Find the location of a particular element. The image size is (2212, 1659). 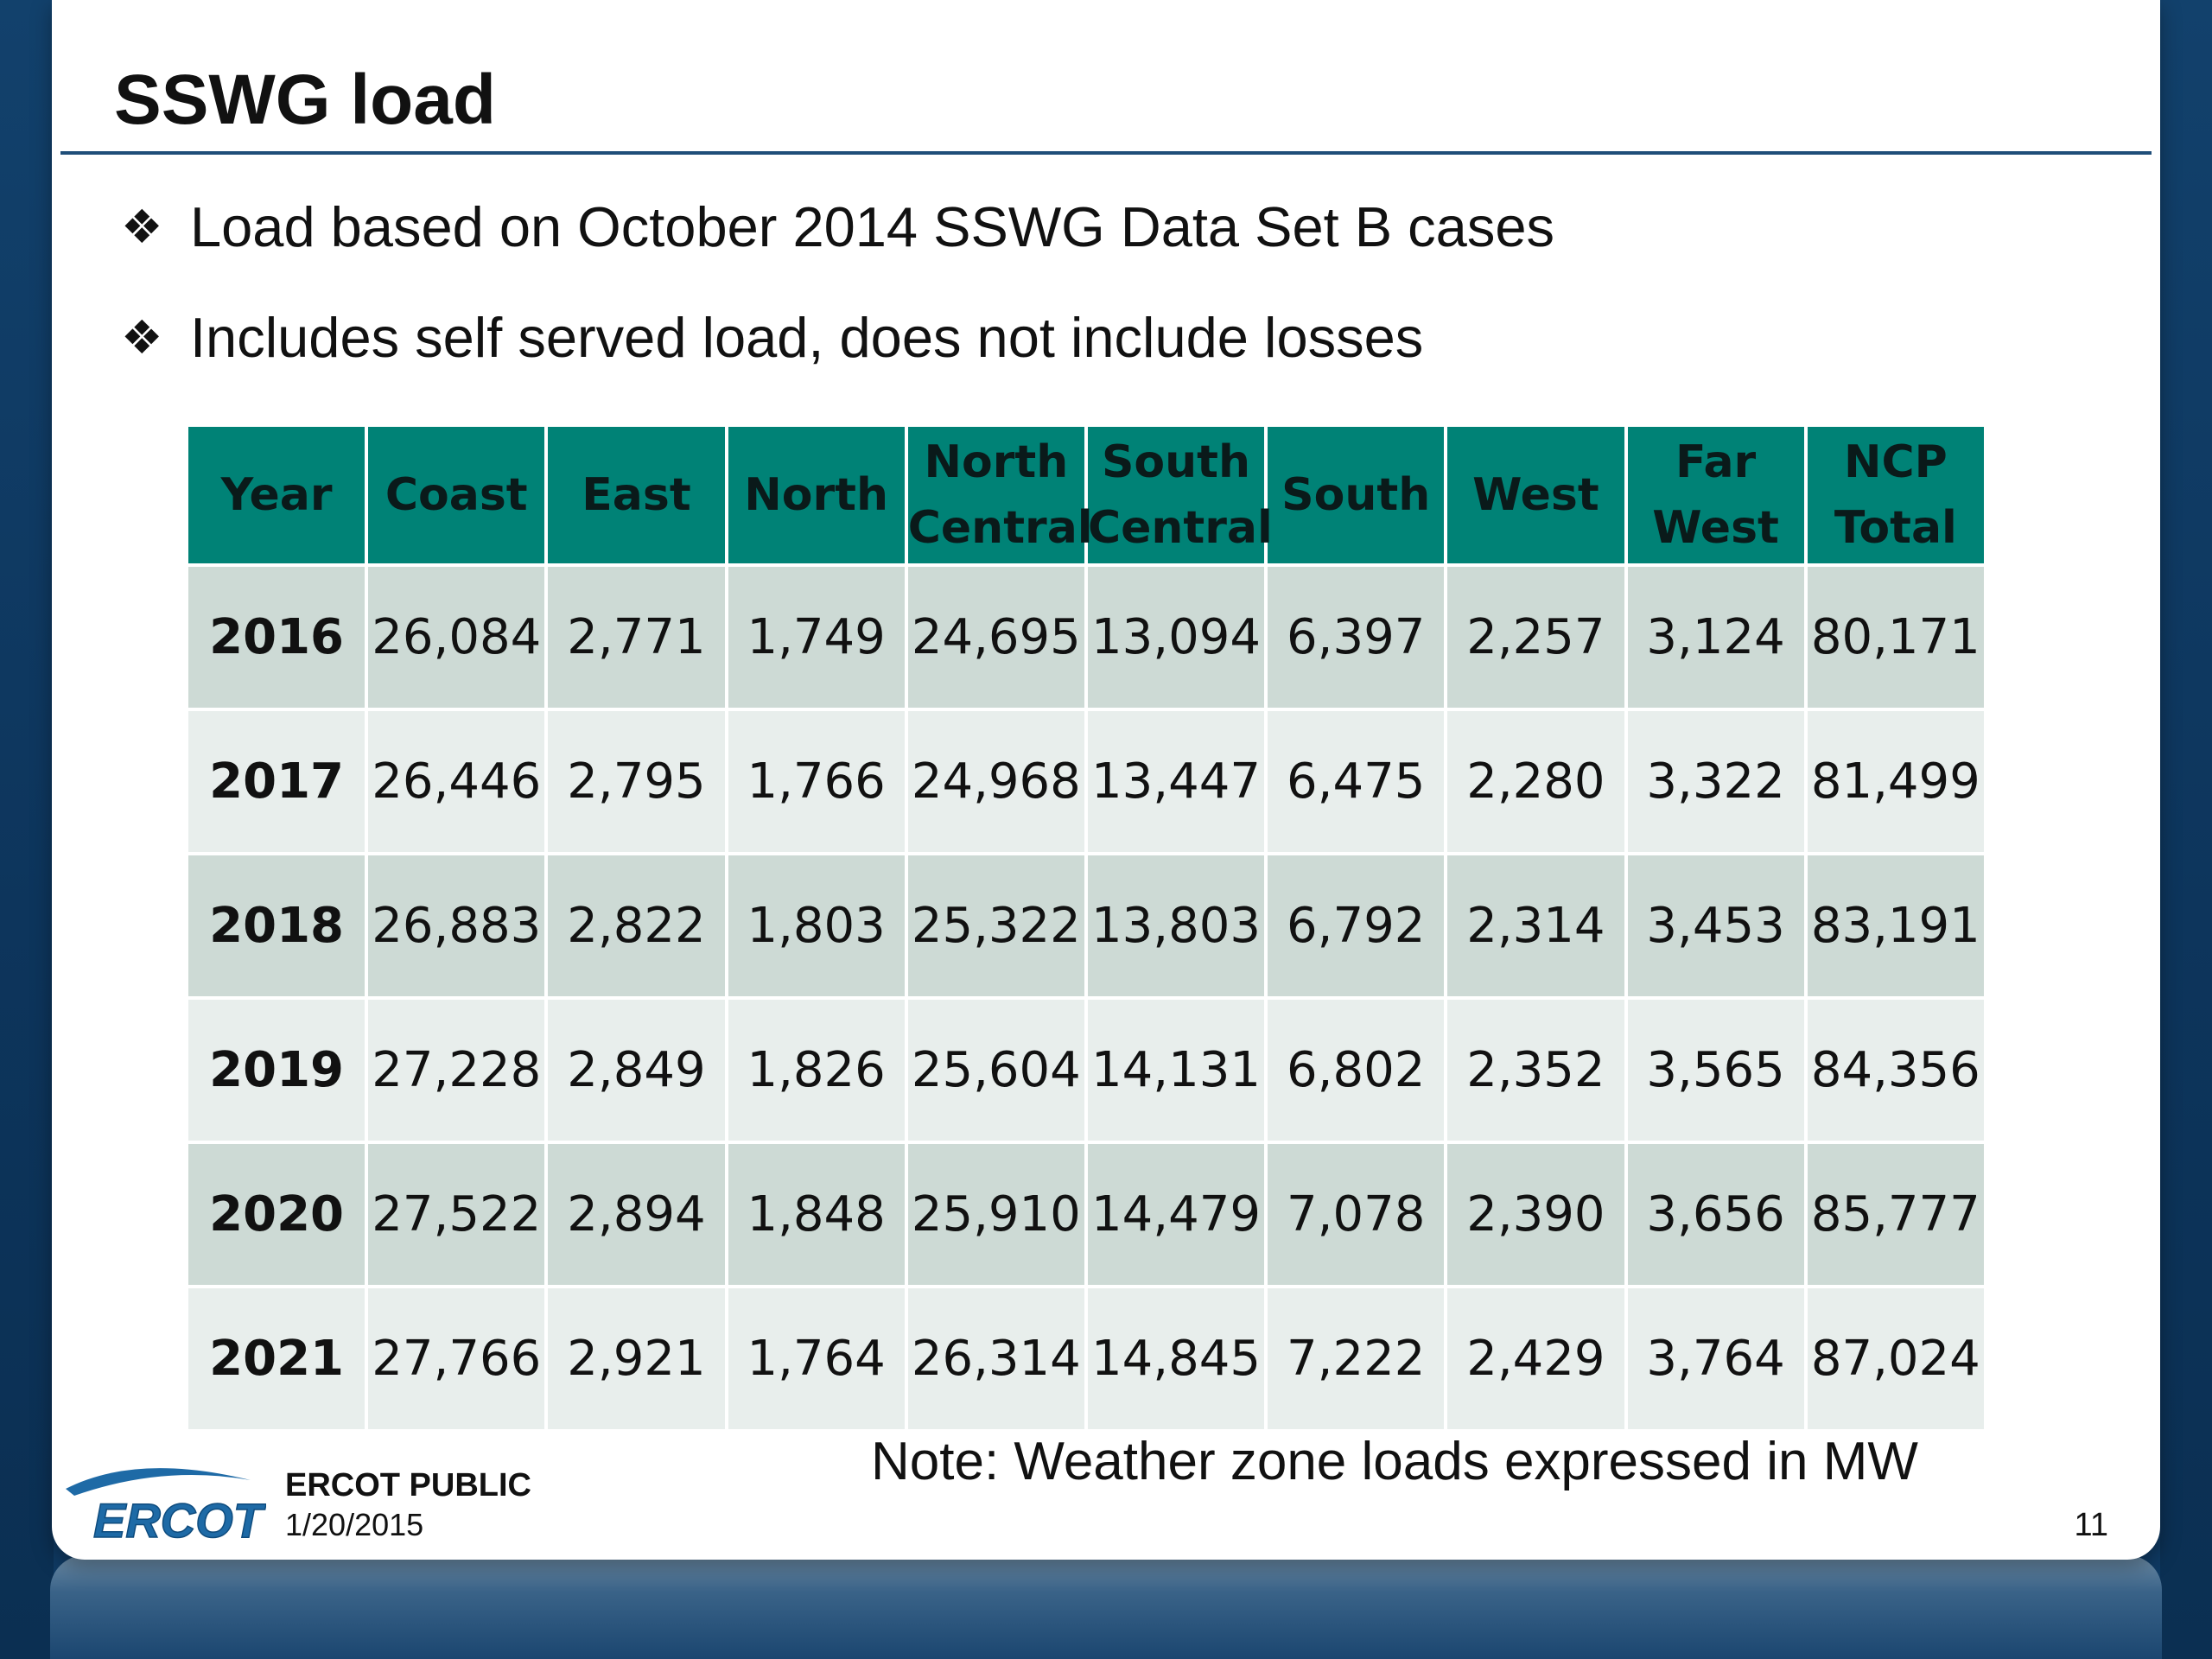

cell-value: 13,094 is located at coordinates (1176, 637).